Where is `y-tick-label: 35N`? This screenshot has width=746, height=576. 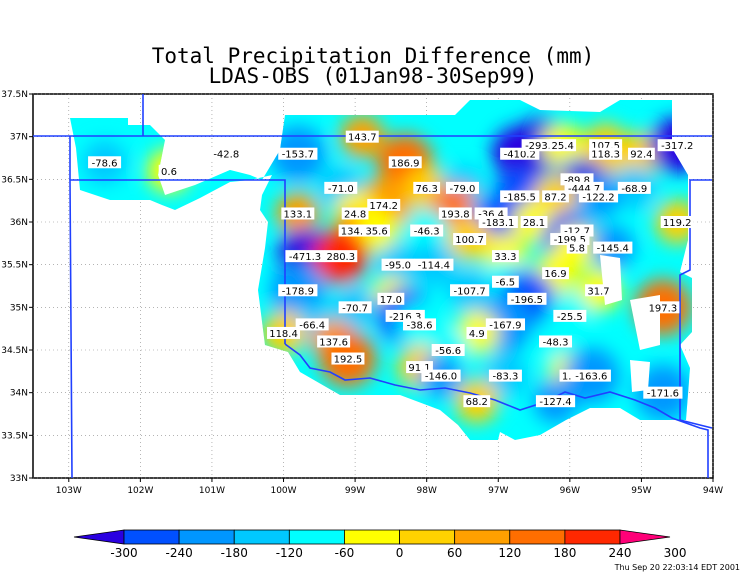
y-tick-label: 35N is located at coordinates (19, 308).